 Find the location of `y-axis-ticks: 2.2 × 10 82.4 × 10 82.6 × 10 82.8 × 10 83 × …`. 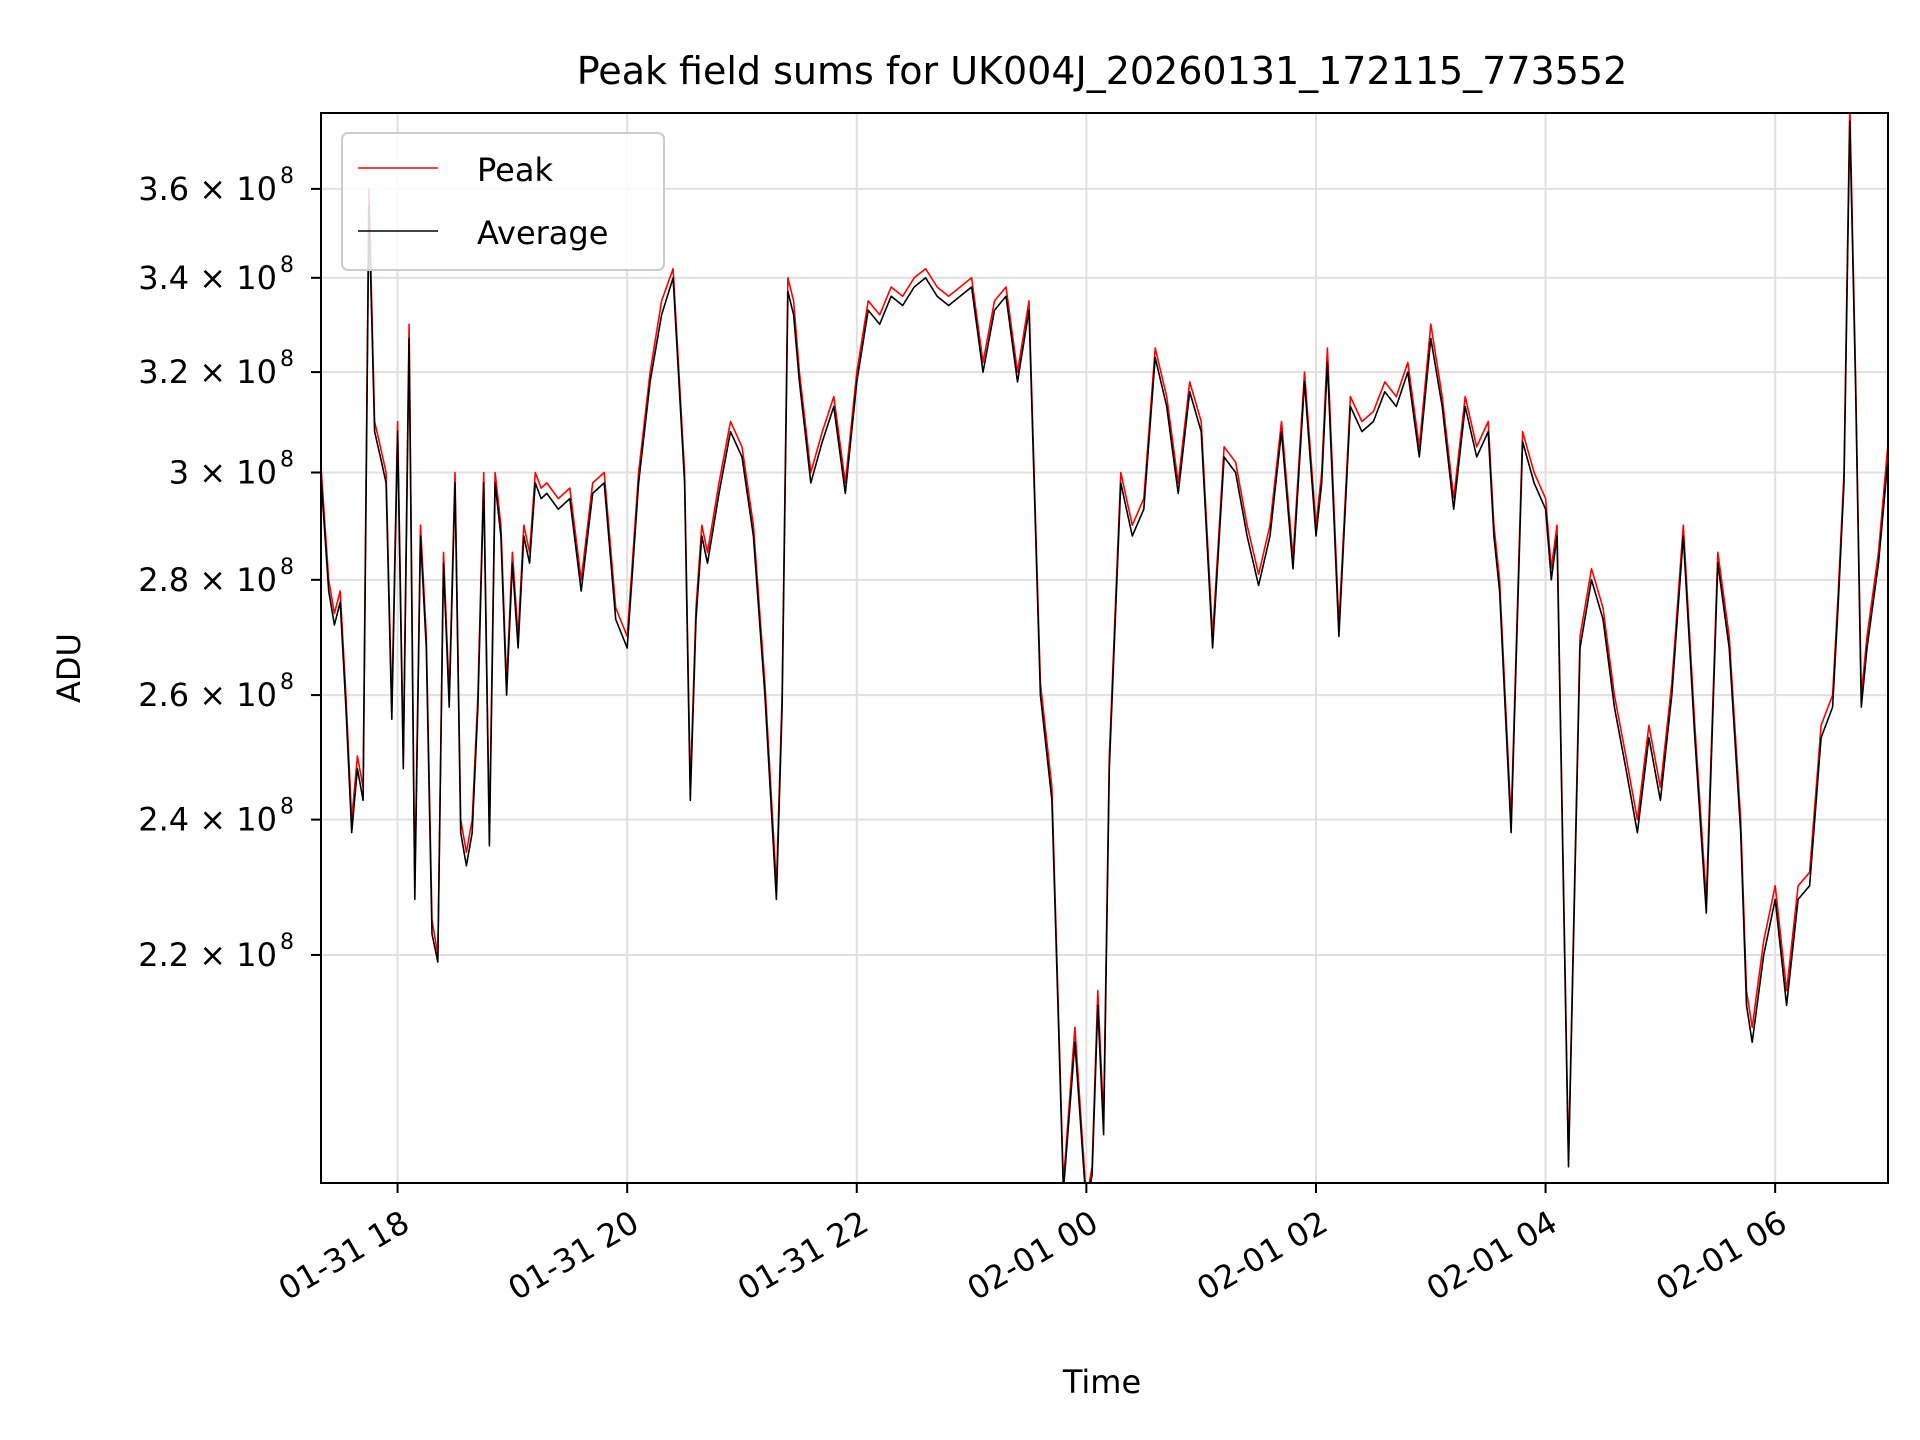

y-axis-ticks: 2.2 × 10 82.4 × 10 82.6 × 10 82.8 × 10 83 × … is located at coordinates (229, 569).